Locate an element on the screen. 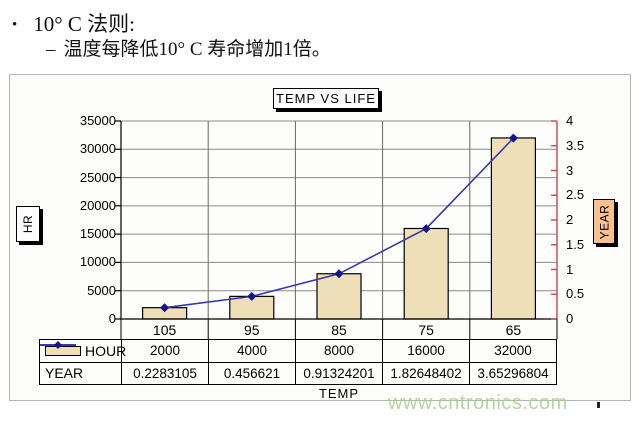  right-tick-label-2.5: 2.5 is located at coordinates (575, 195).